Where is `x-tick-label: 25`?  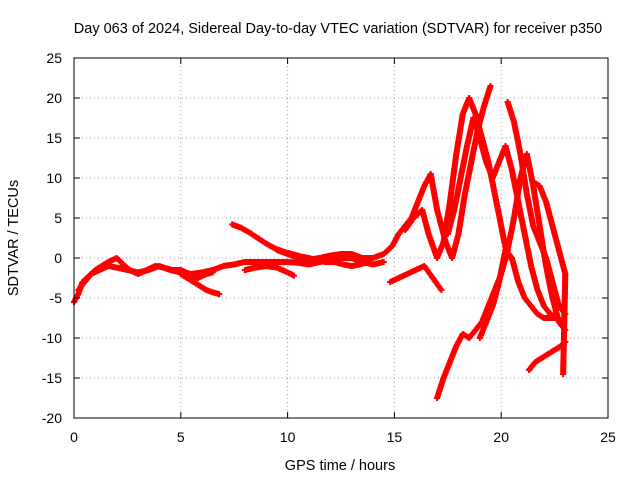 x-tick-label: 25 is located at coordinates (608, 437).